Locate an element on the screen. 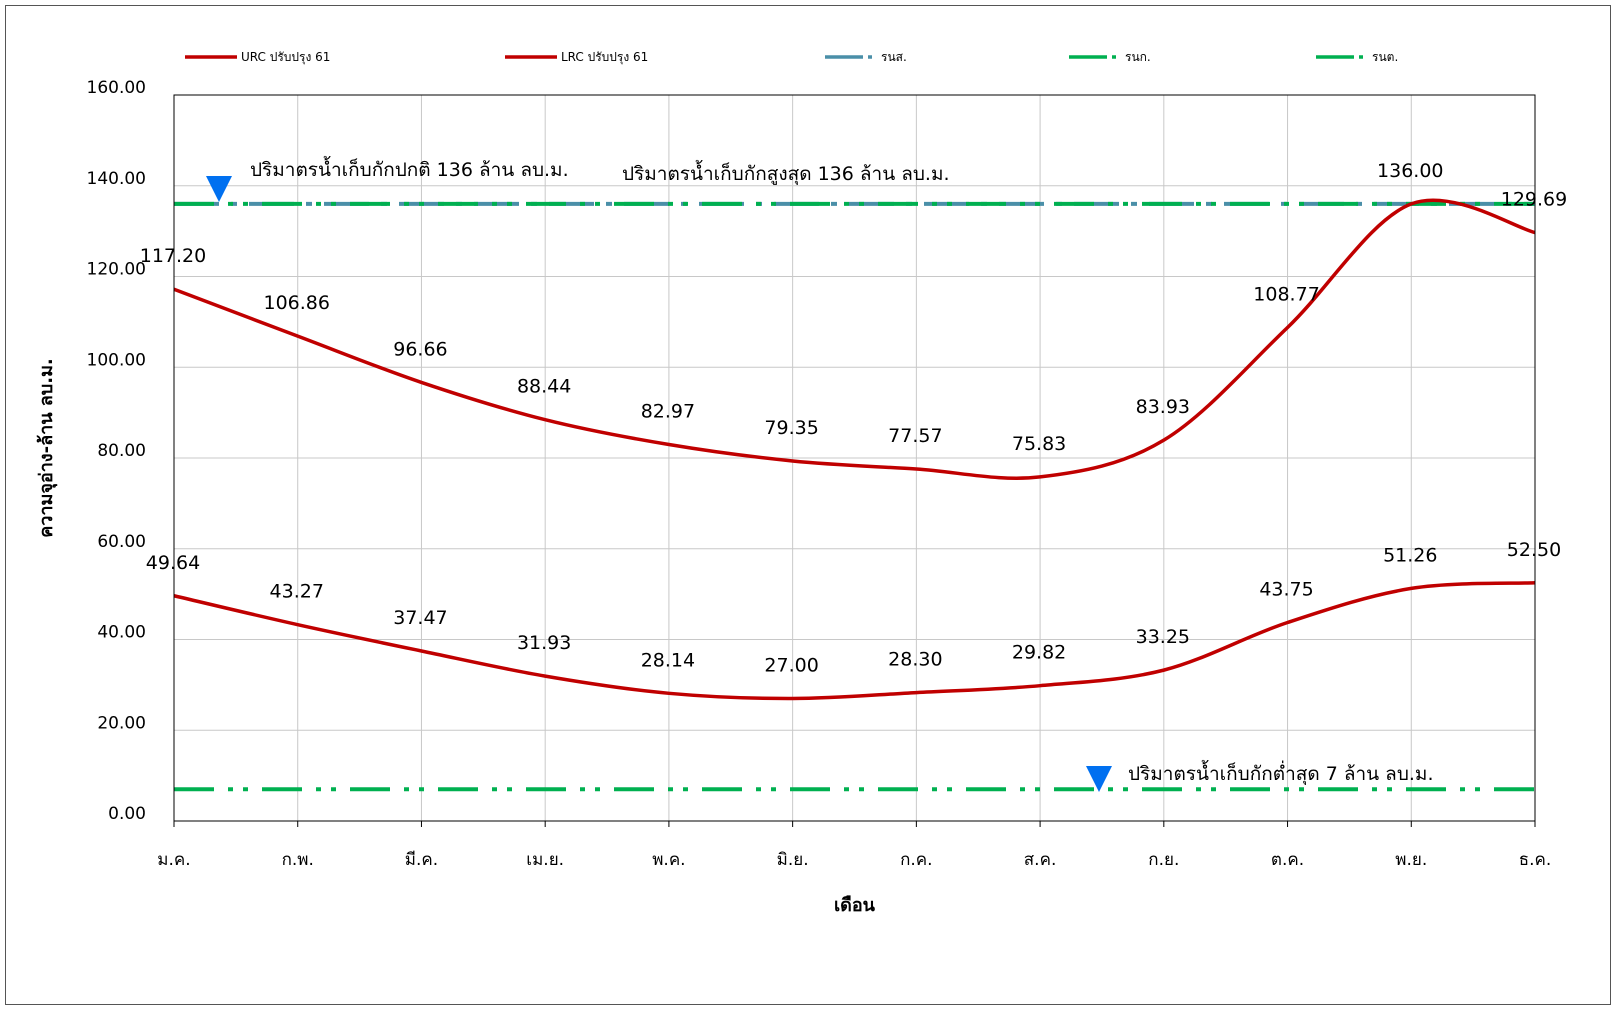 This screenshot has width=1621, height=1010. x-tick-label: มิ.ย. is located at coordinates (793, 860).